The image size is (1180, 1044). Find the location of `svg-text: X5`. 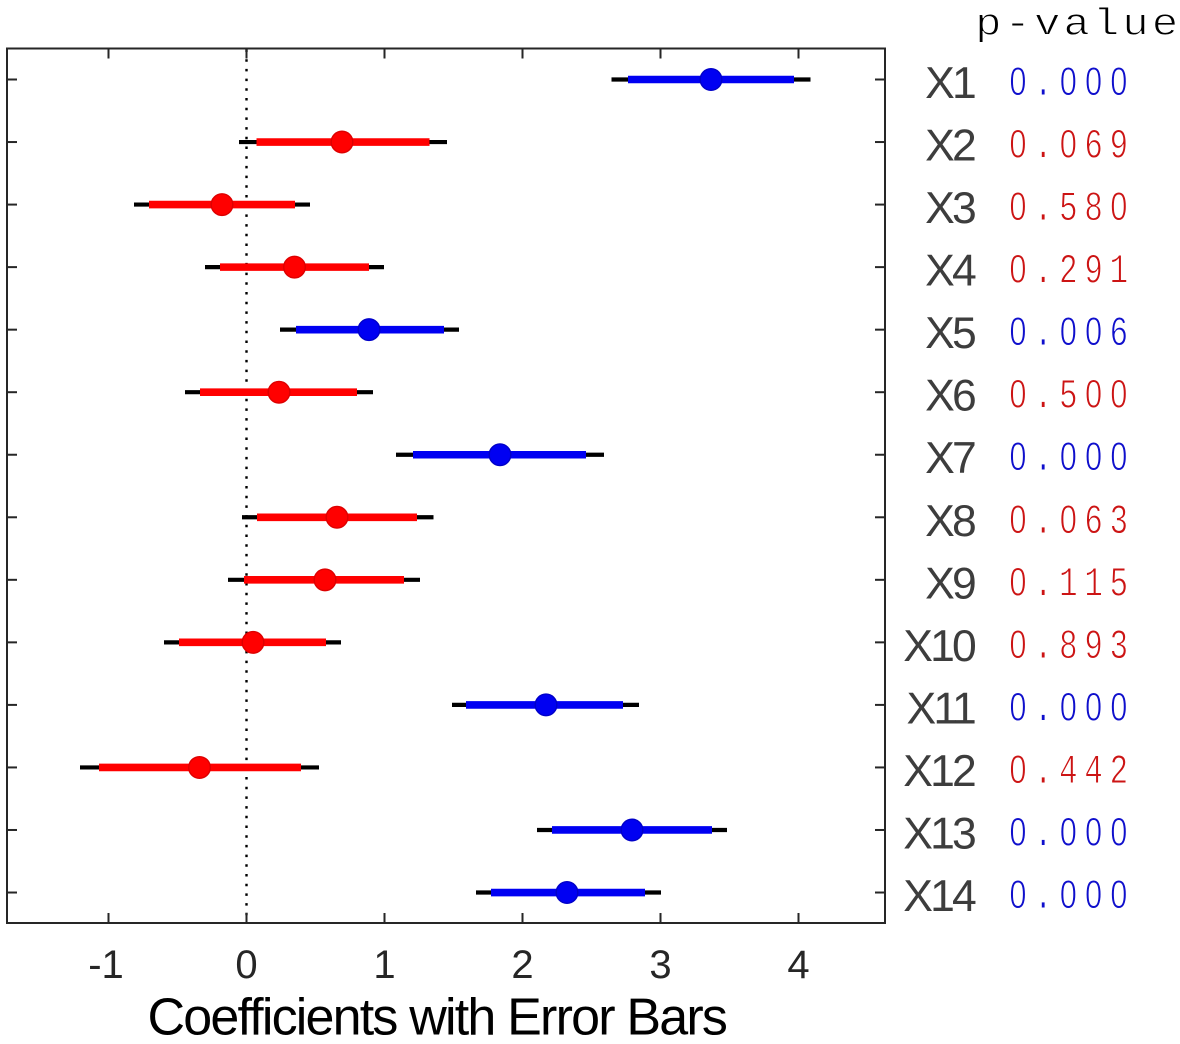

svg-text: X5 is located at coordinates (950, 333).